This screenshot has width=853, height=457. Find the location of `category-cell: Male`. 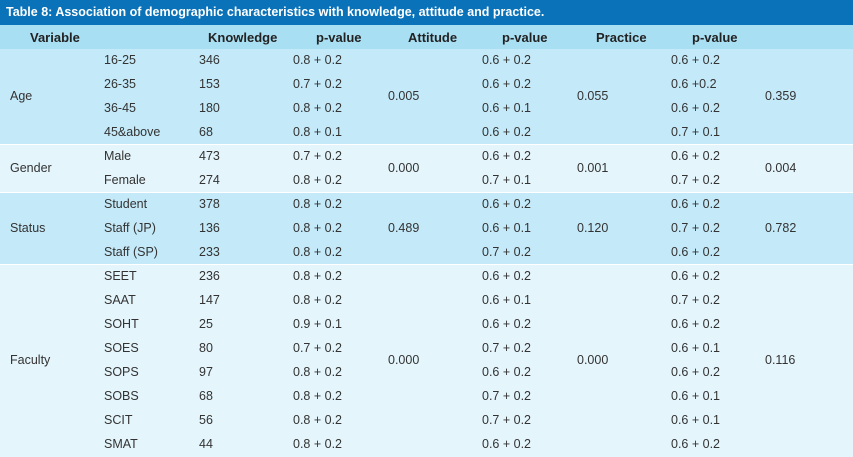

category-cell: Male is located at coordinates (118, 156).